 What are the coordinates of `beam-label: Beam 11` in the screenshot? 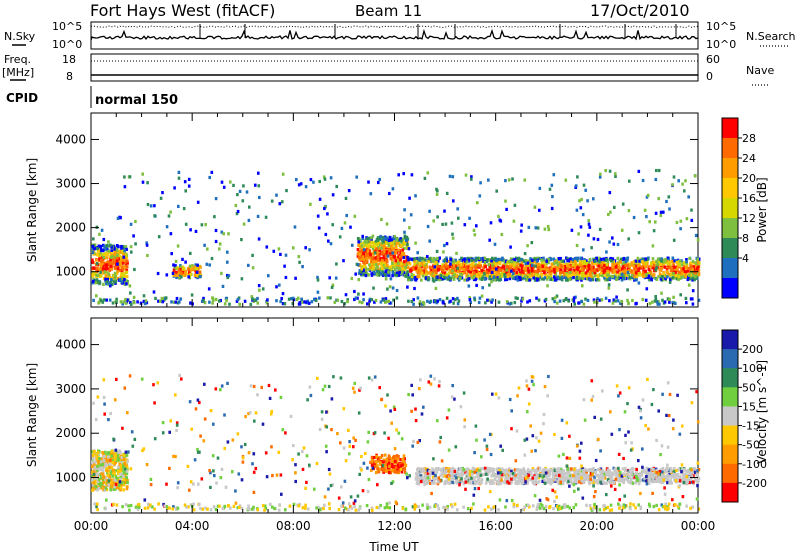 It's located at (388, 11).